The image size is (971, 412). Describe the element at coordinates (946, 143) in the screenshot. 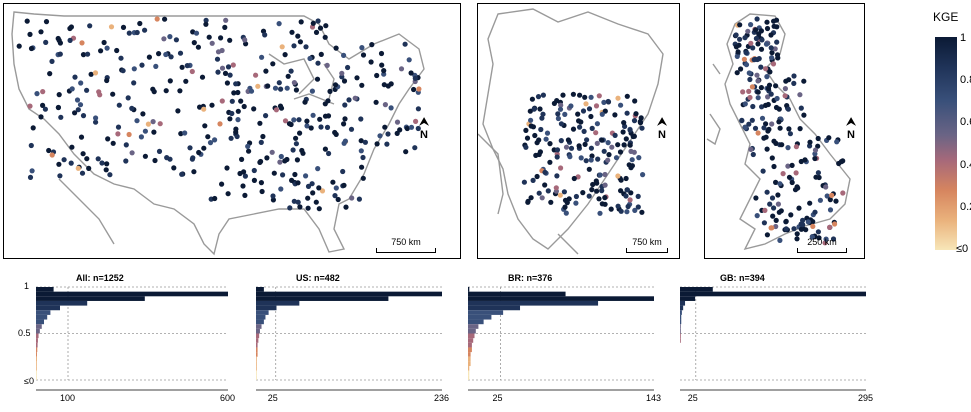

I see `legend-colorbar` at that location.